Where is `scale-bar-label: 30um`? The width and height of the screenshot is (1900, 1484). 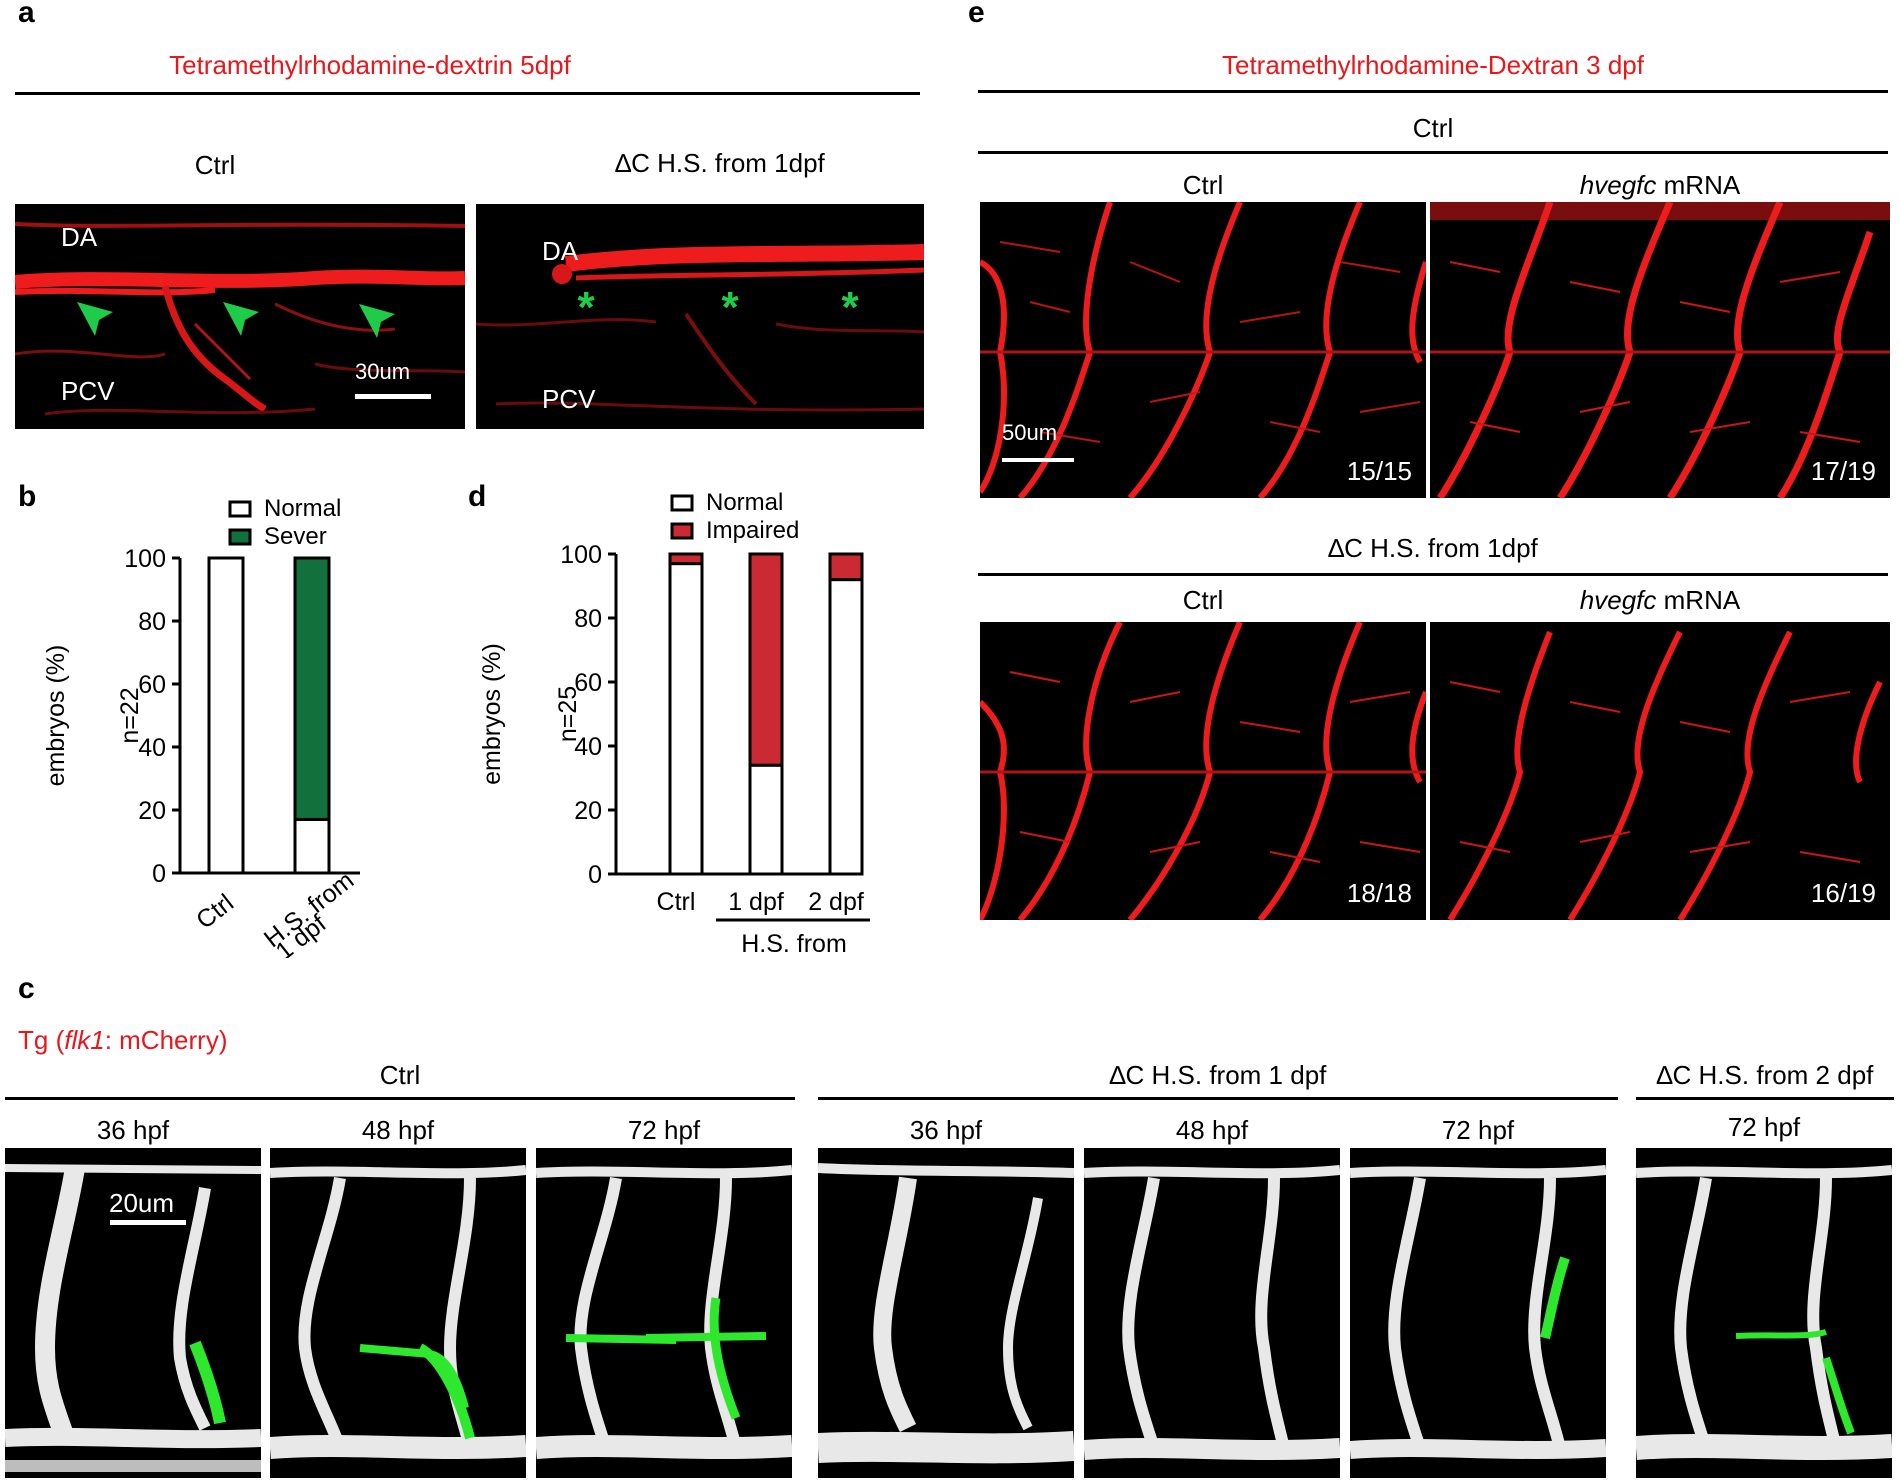
scale-bar-label: 30um is located at coordinates (383, 371).